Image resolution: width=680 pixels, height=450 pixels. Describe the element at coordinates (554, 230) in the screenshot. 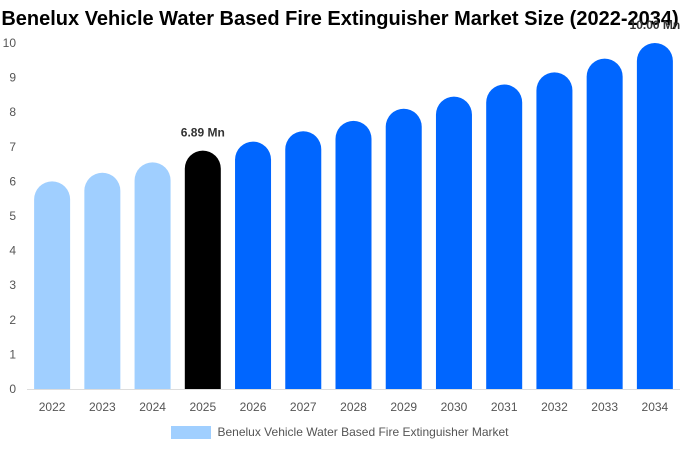

I see `bar-2032` at that location.